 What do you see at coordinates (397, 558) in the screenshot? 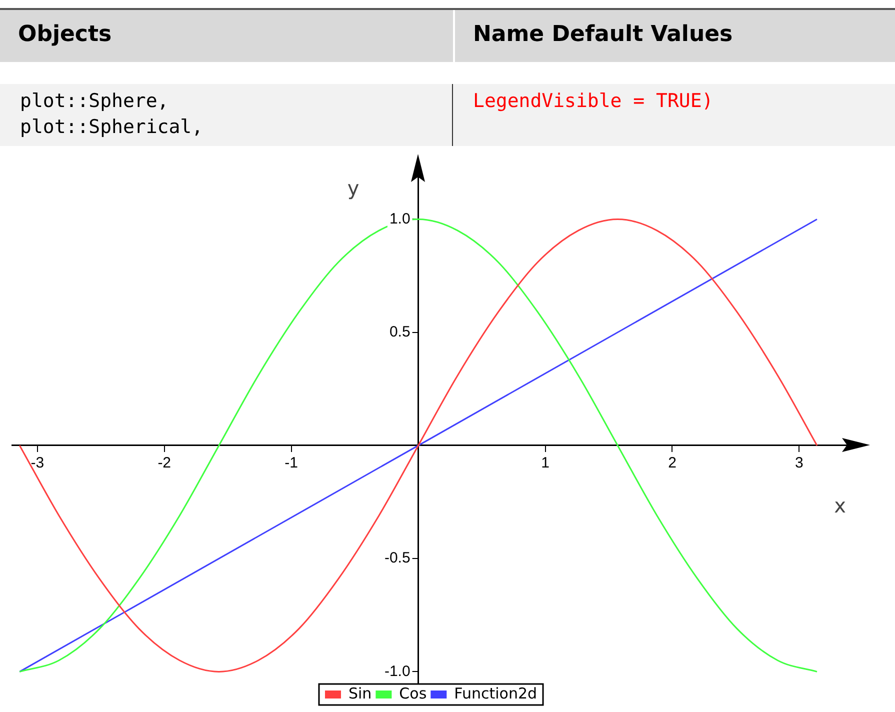
I see `y-tick-label: -0.5` at bounding box center [397, 558].